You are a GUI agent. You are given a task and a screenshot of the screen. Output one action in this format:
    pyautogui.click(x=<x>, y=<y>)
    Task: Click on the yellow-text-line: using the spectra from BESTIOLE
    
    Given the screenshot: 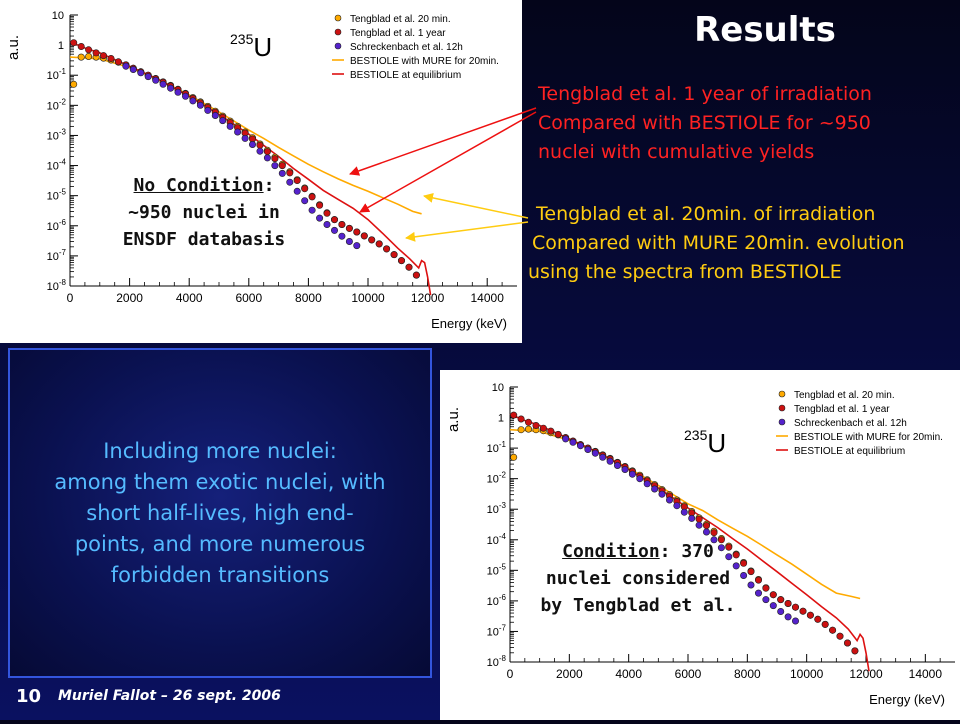 What is the action you would take?
    pyautogui.click(x=685, y=272)
    